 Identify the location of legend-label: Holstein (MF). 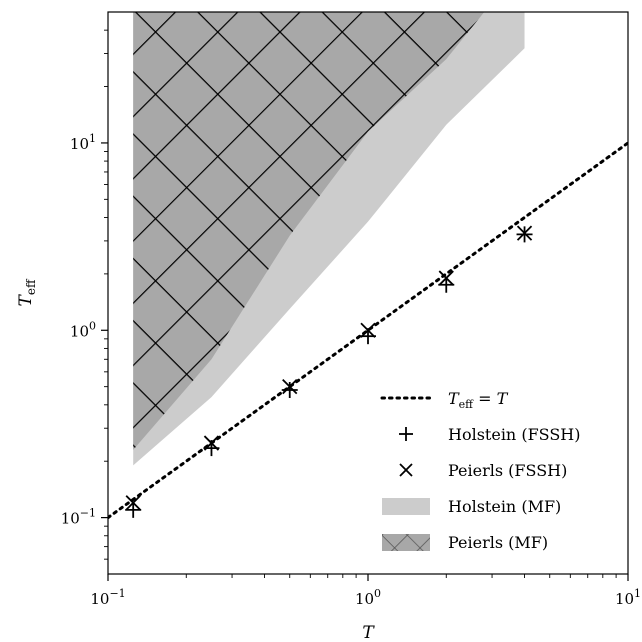
(504, 506).